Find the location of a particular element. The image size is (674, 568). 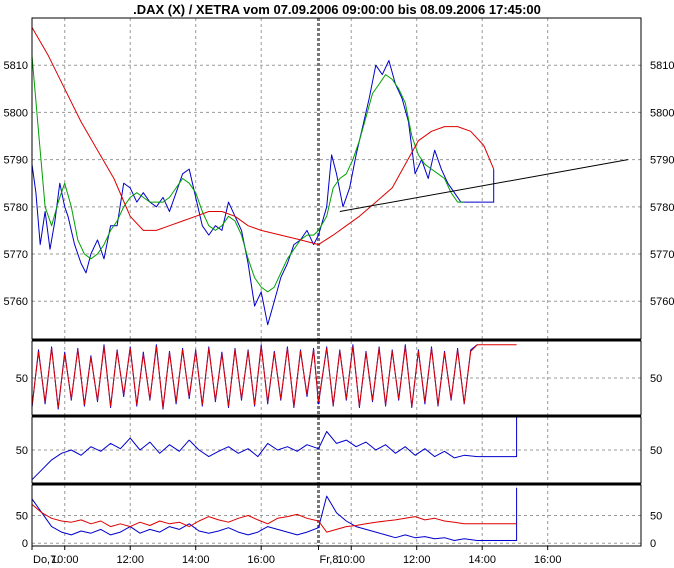

y-tick-label-right: 5800 is located at coordinates (662, 113).